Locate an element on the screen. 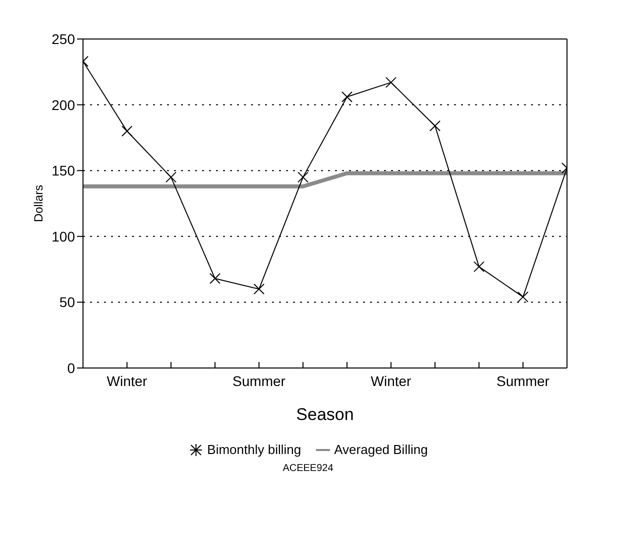 The image size is (634, 542). x-axis-title: Season is located at coordinates (325, 414).